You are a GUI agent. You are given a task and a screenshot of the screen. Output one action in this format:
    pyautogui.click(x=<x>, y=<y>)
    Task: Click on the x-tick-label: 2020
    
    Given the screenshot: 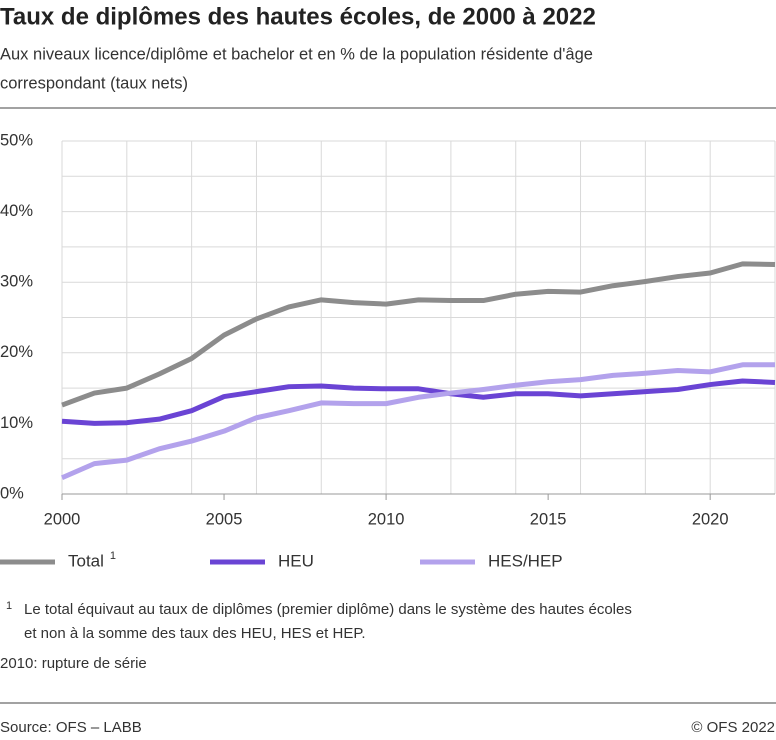 What is the action you would take?
    pyautogui.click(x=710, y=519)
    